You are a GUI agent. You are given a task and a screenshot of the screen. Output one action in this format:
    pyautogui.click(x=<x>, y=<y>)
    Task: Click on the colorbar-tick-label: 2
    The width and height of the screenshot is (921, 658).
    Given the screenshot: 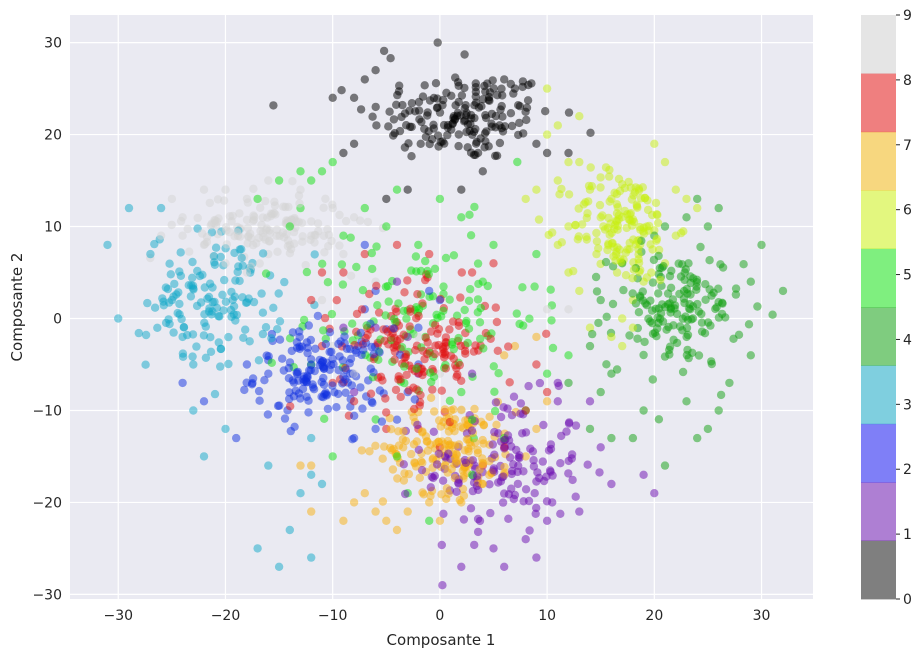 What is the action you would take?
    pyautogui.click(x=907, y=470)
    